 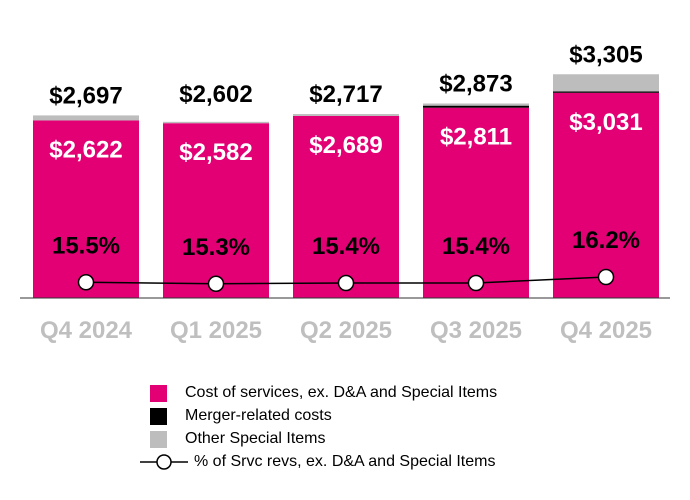 What do you see at coordinates (345, 145) in the screenshot?
I see `bar-label: $2,689` at bounding box center [345, 145].